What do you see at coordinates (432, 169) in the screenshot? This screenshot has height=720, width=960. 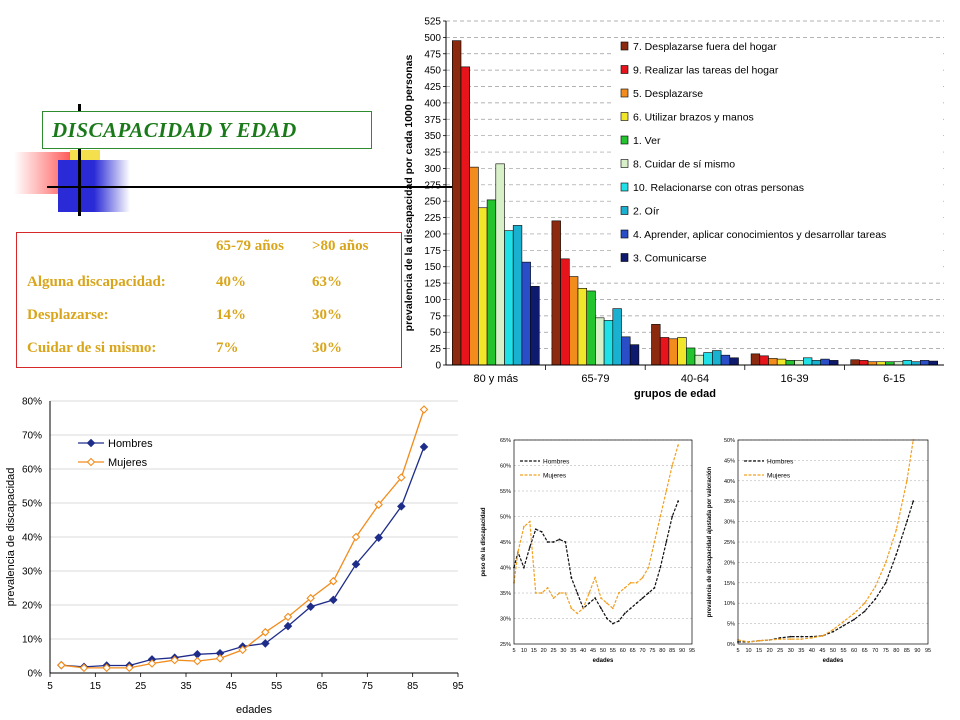 I see `y-tick-label: 300` at bounding box center [432, 169].